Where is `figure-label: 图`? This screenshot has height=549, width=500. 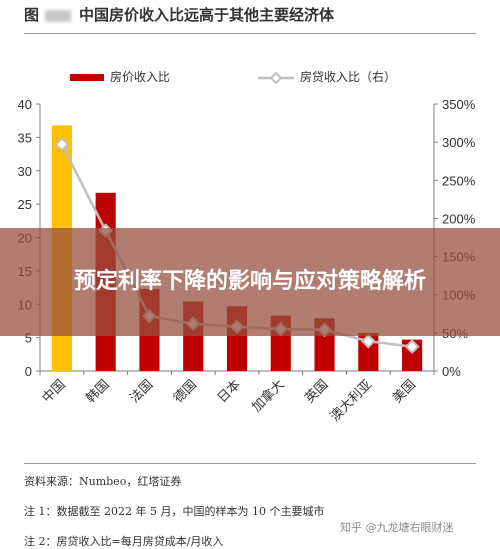
figure-label: 图 is located at coordinates (32, 15).